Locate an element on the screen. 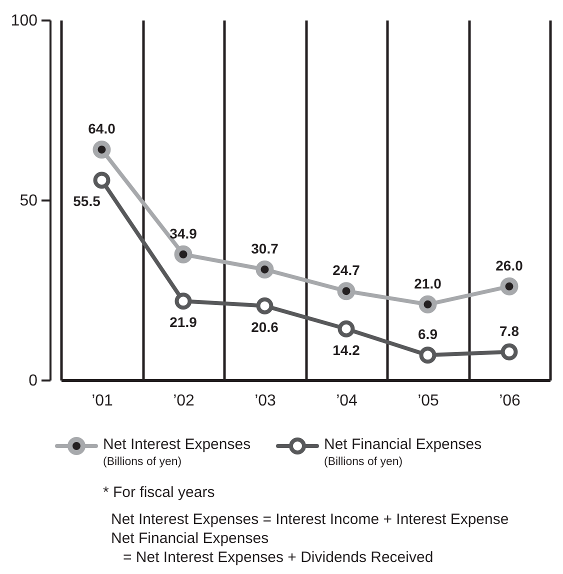  data-label: 20.6 is located at coordinates (265, 326).